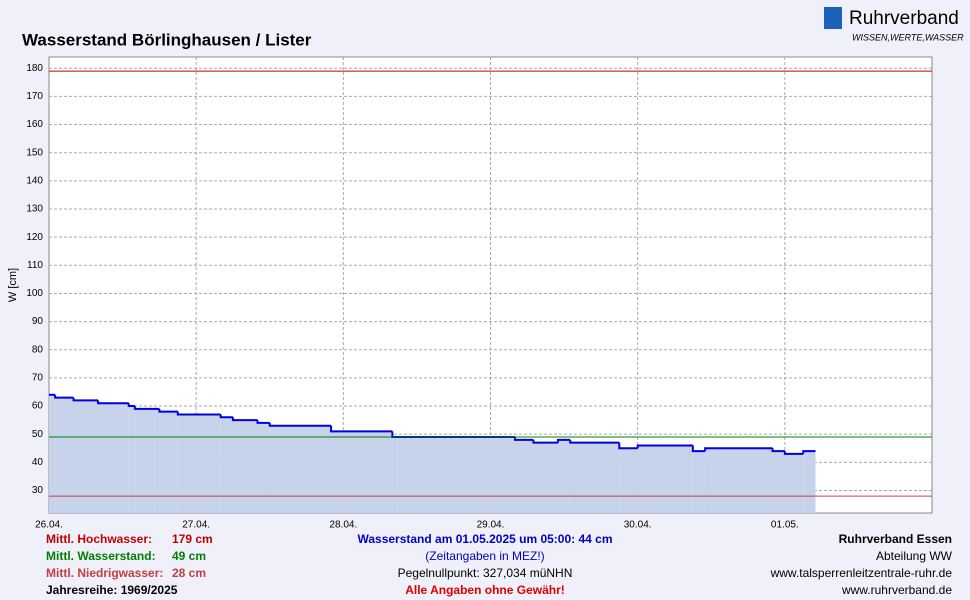 The image size is (970, 600). I want to click on y-tick-label: 80, so click(38, 349).